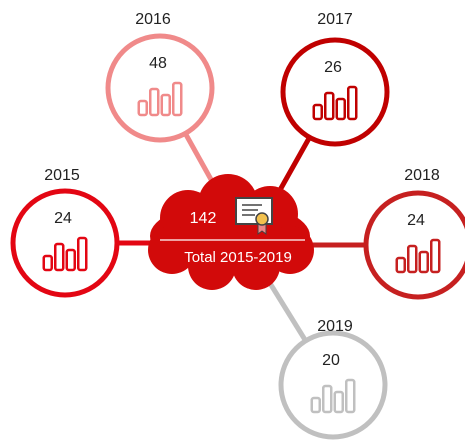  I want to click on year-label: 2019, so click(335, 326).